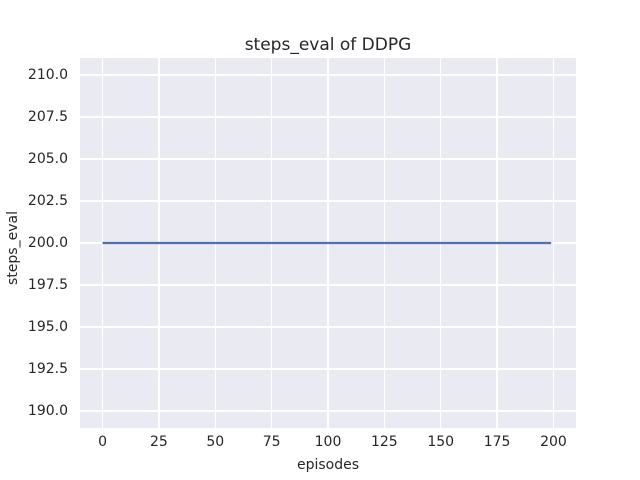 This screenshot has height=480, width=640. What do you see at coordinates (47, 369) in the screenshot?
I see `y-tick-label: 192.5` at bounding box center [47, 369].